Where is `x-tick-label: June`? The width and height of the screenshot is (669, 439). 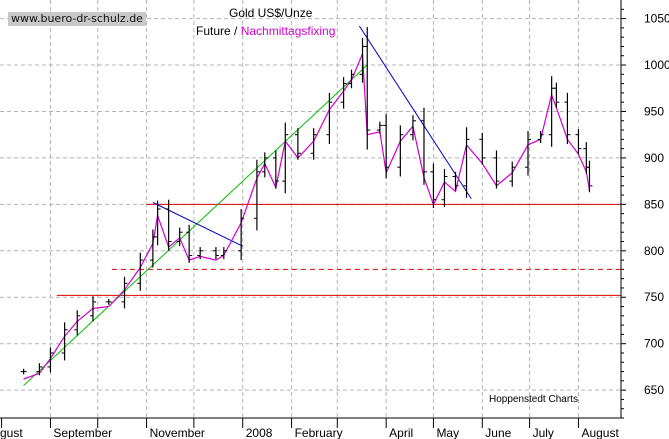 x-tick-label: June is located at coordinates (498, 432).